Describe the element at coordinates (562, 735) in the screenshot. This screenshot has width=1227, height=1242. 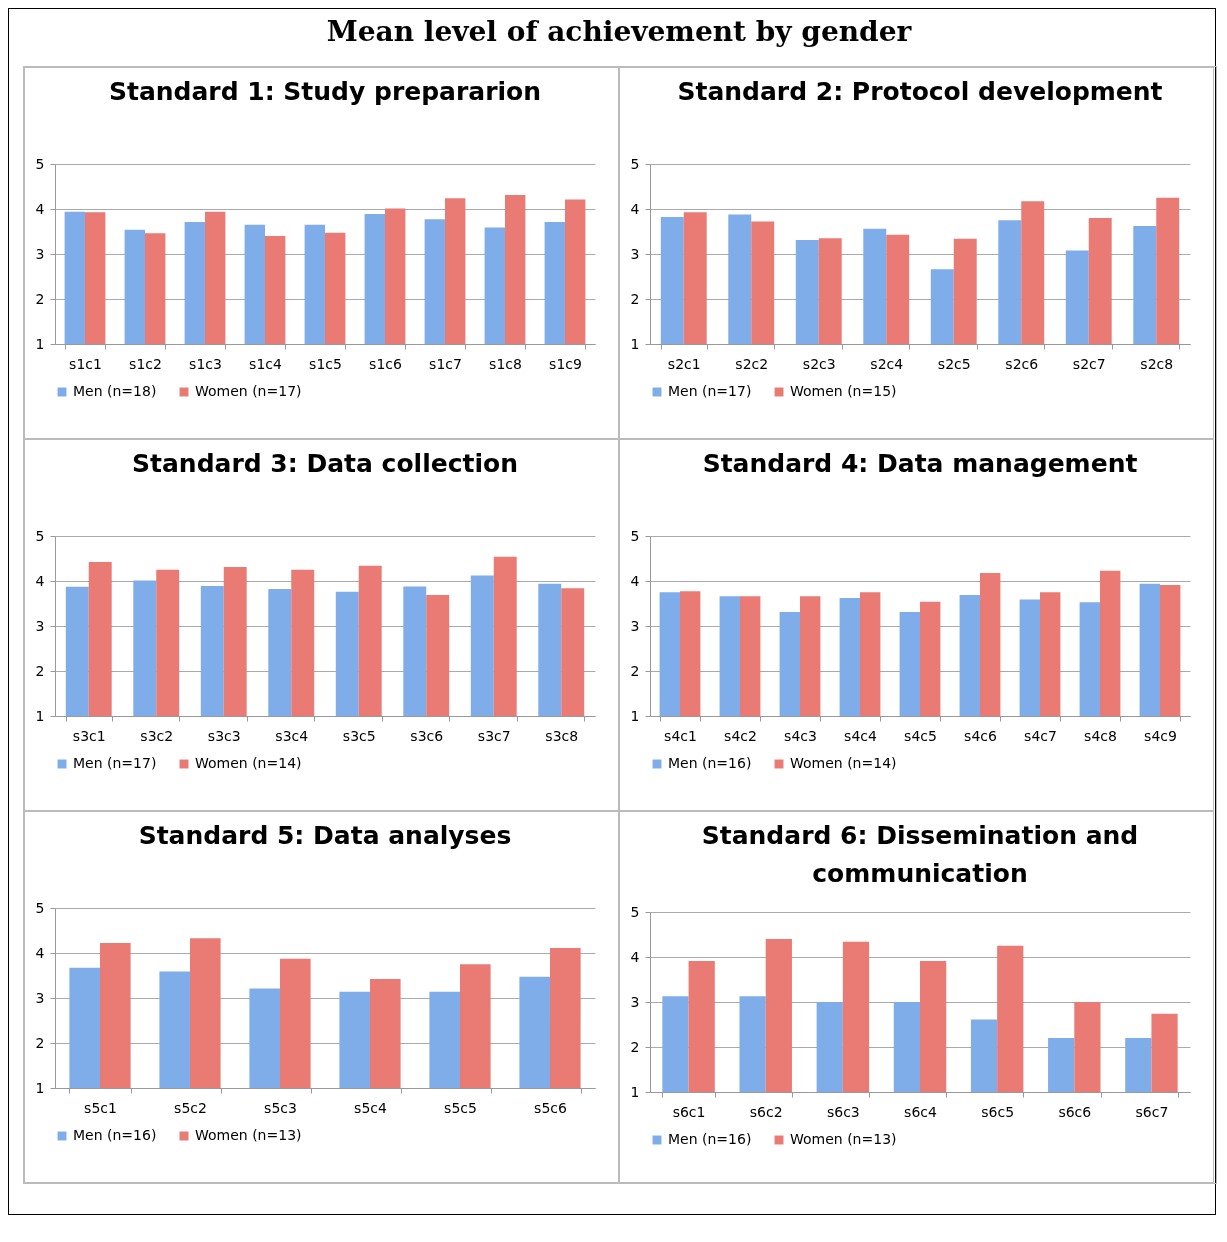
I see `x-tick-label: s3c8` at that location.